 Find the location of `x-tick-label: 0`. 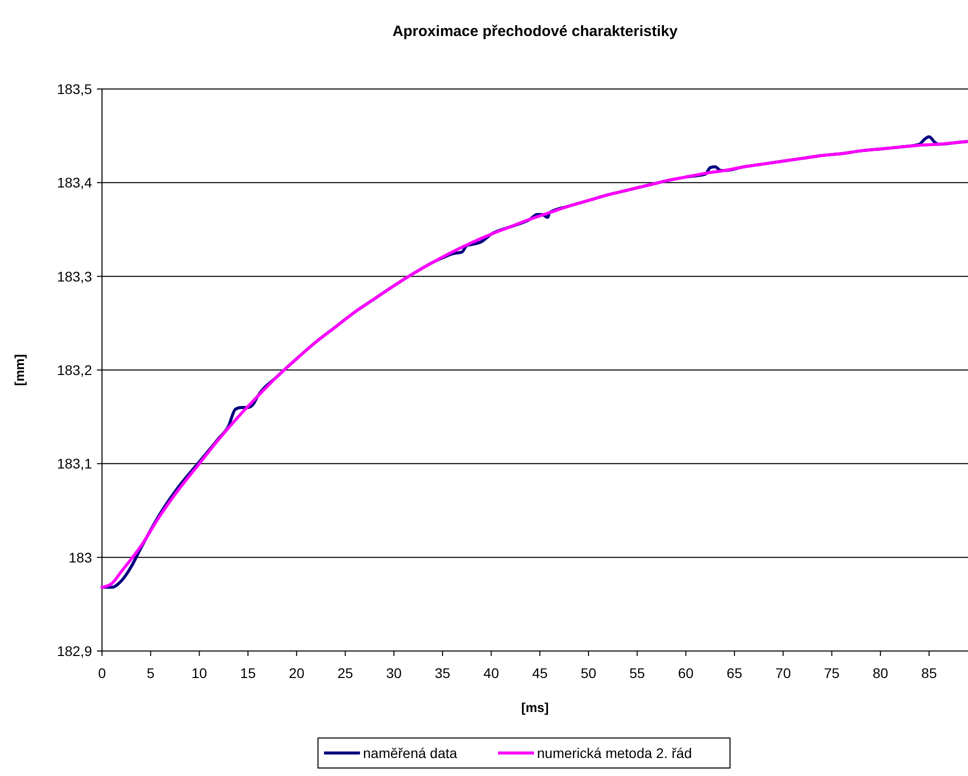

x-tick-label: 0 is located at coordinates (102, 673).